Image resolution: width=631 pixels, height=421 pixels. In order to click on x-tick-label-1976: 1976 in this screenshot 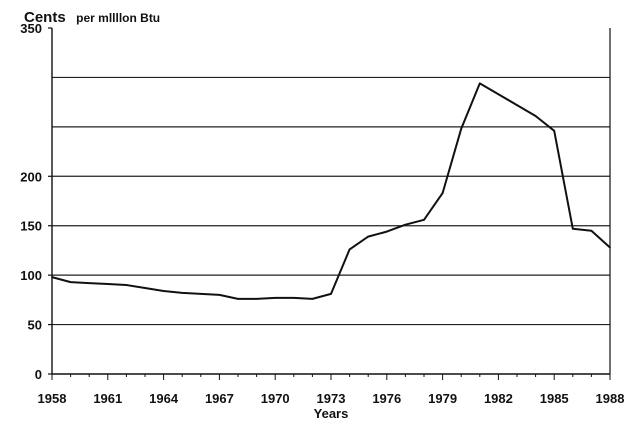, I will do `click(386, 398)`.